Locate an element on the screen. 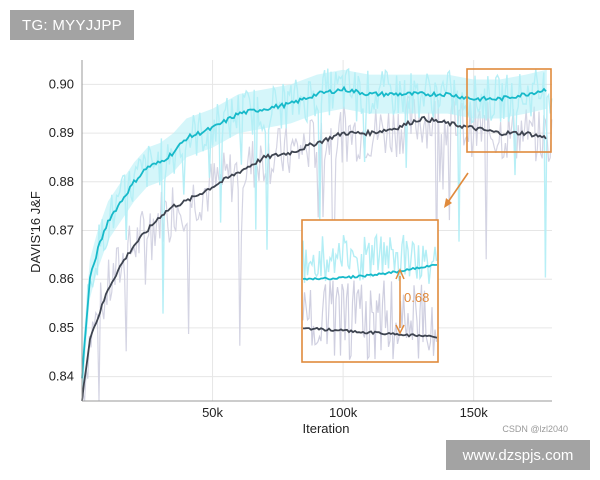  credit-text: CSDN @lzl2040 is located at coordinates (535, 429).